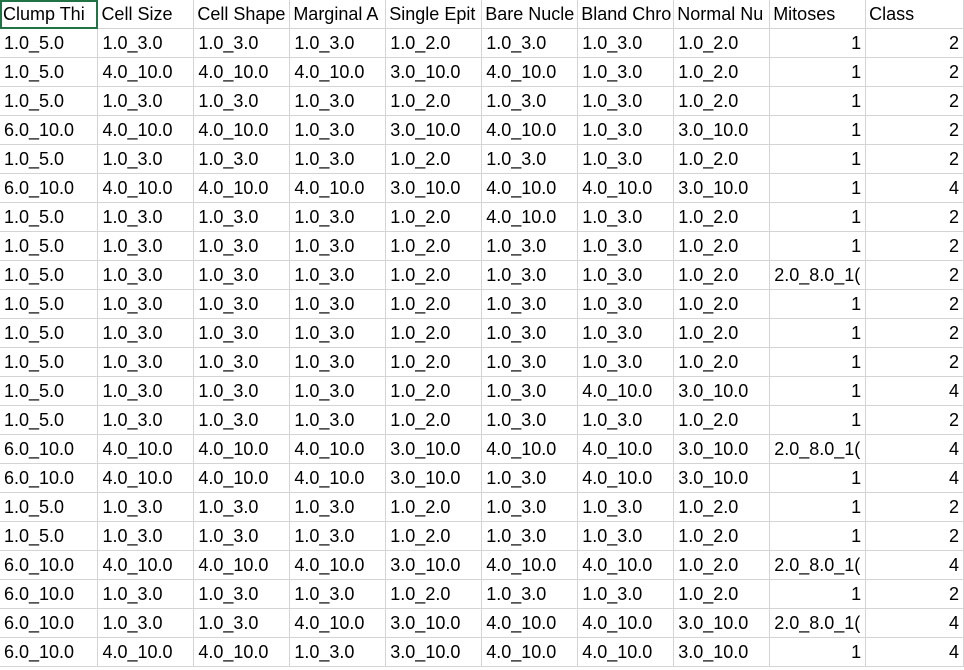  What do you see at coordinates (146, 14) in the screenshot?
I see `header-cell: Cell Size` at bounding box center [146, 14].